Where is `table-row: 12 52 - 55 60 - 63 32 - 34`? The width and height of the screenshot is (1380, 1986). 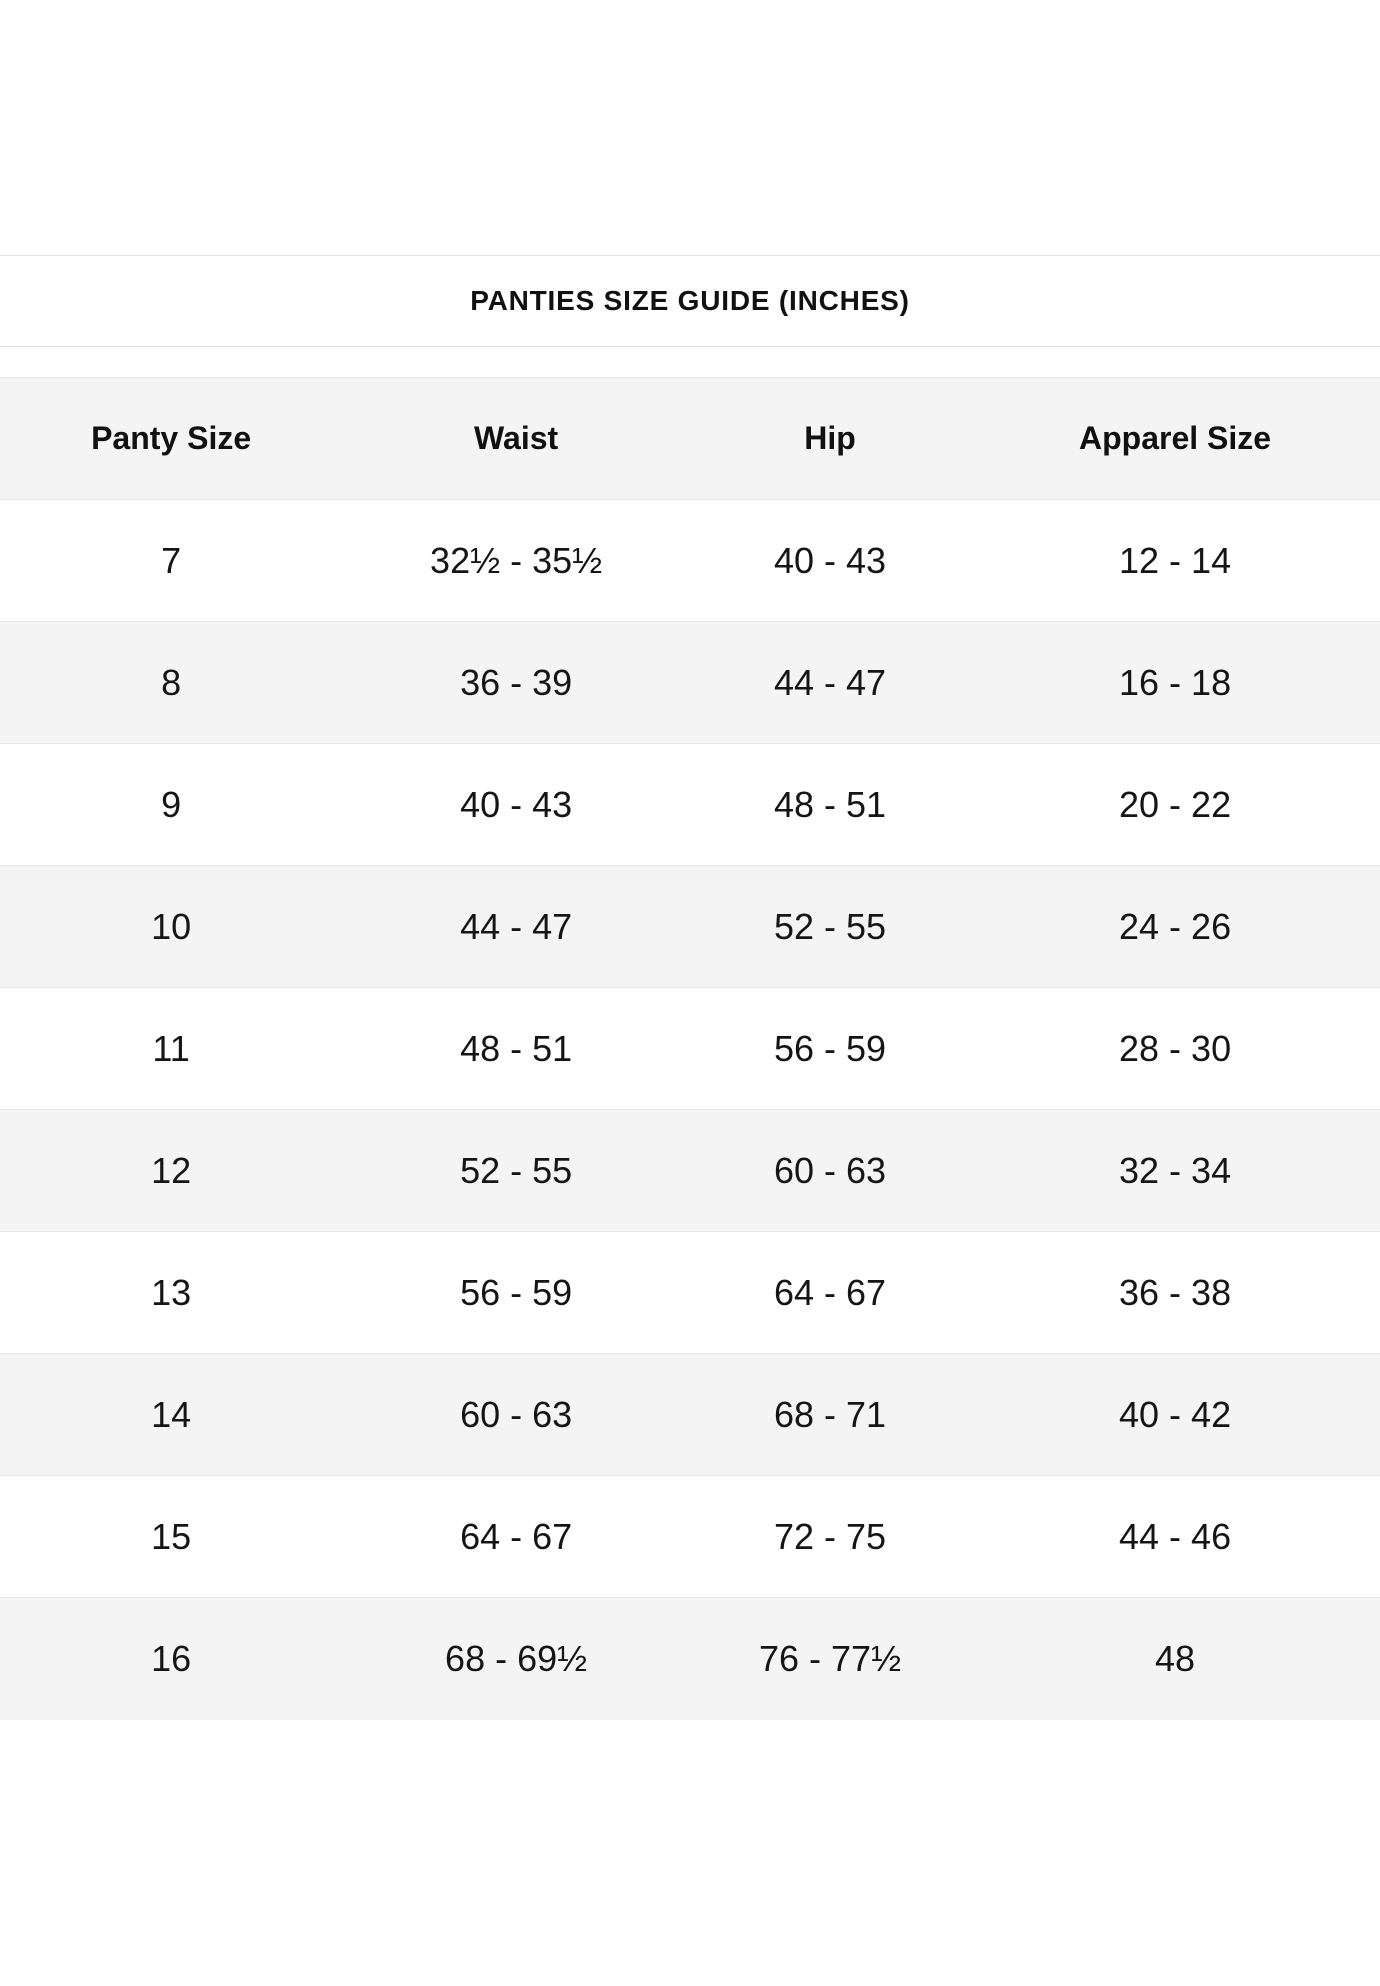 table-row: 12 52 - 55 60 - 63 32 - 34 is located at coordinates (690, 1170).